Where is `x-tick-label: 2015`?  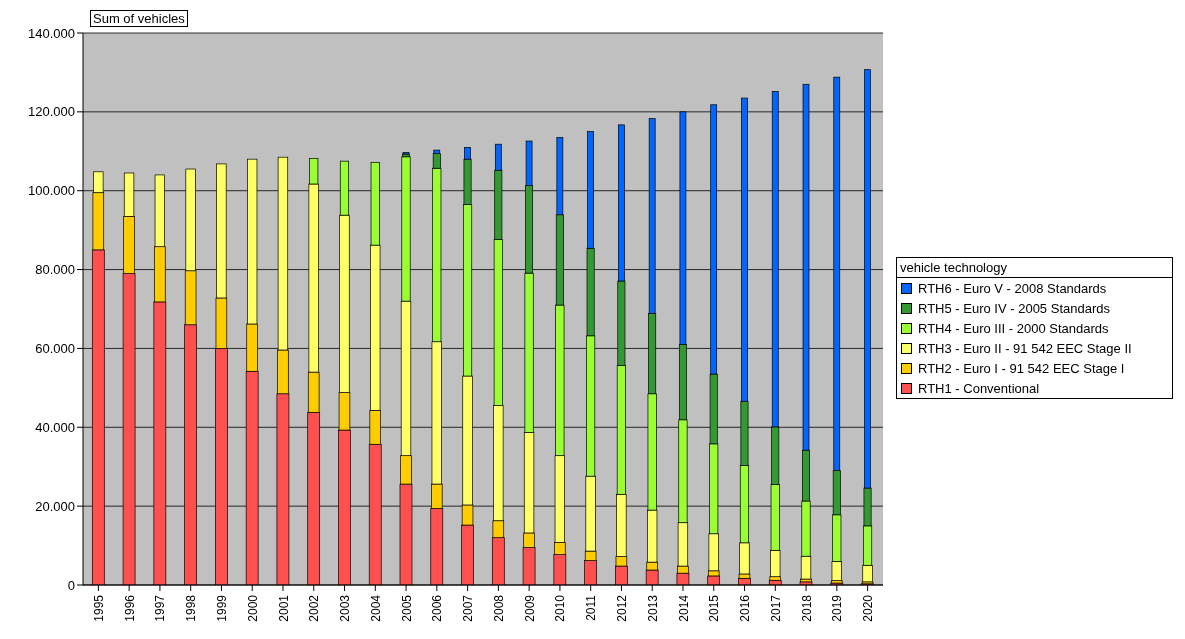
x-tick-label: 2015 is located at coordinates (714, 608).